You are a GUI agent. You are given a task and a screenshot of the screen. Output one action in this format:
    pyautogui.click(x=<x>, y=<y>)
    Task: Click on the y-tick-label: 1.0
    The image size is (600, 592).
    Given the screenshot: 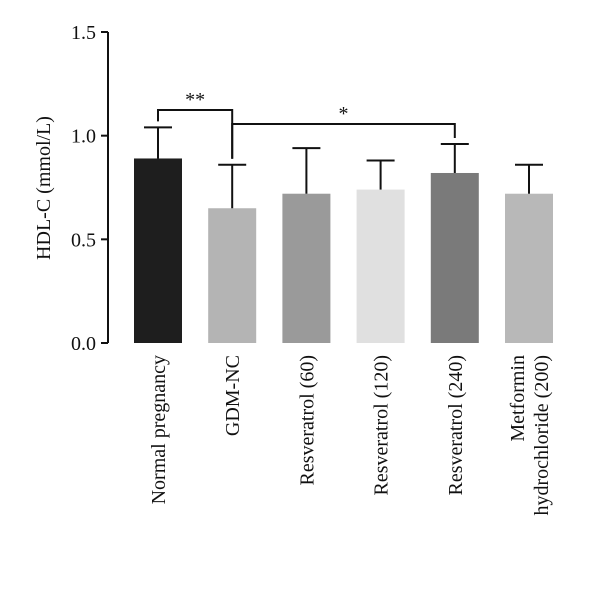 What is the action you would take?
    pyautogui.click(x=83, y=137)
    